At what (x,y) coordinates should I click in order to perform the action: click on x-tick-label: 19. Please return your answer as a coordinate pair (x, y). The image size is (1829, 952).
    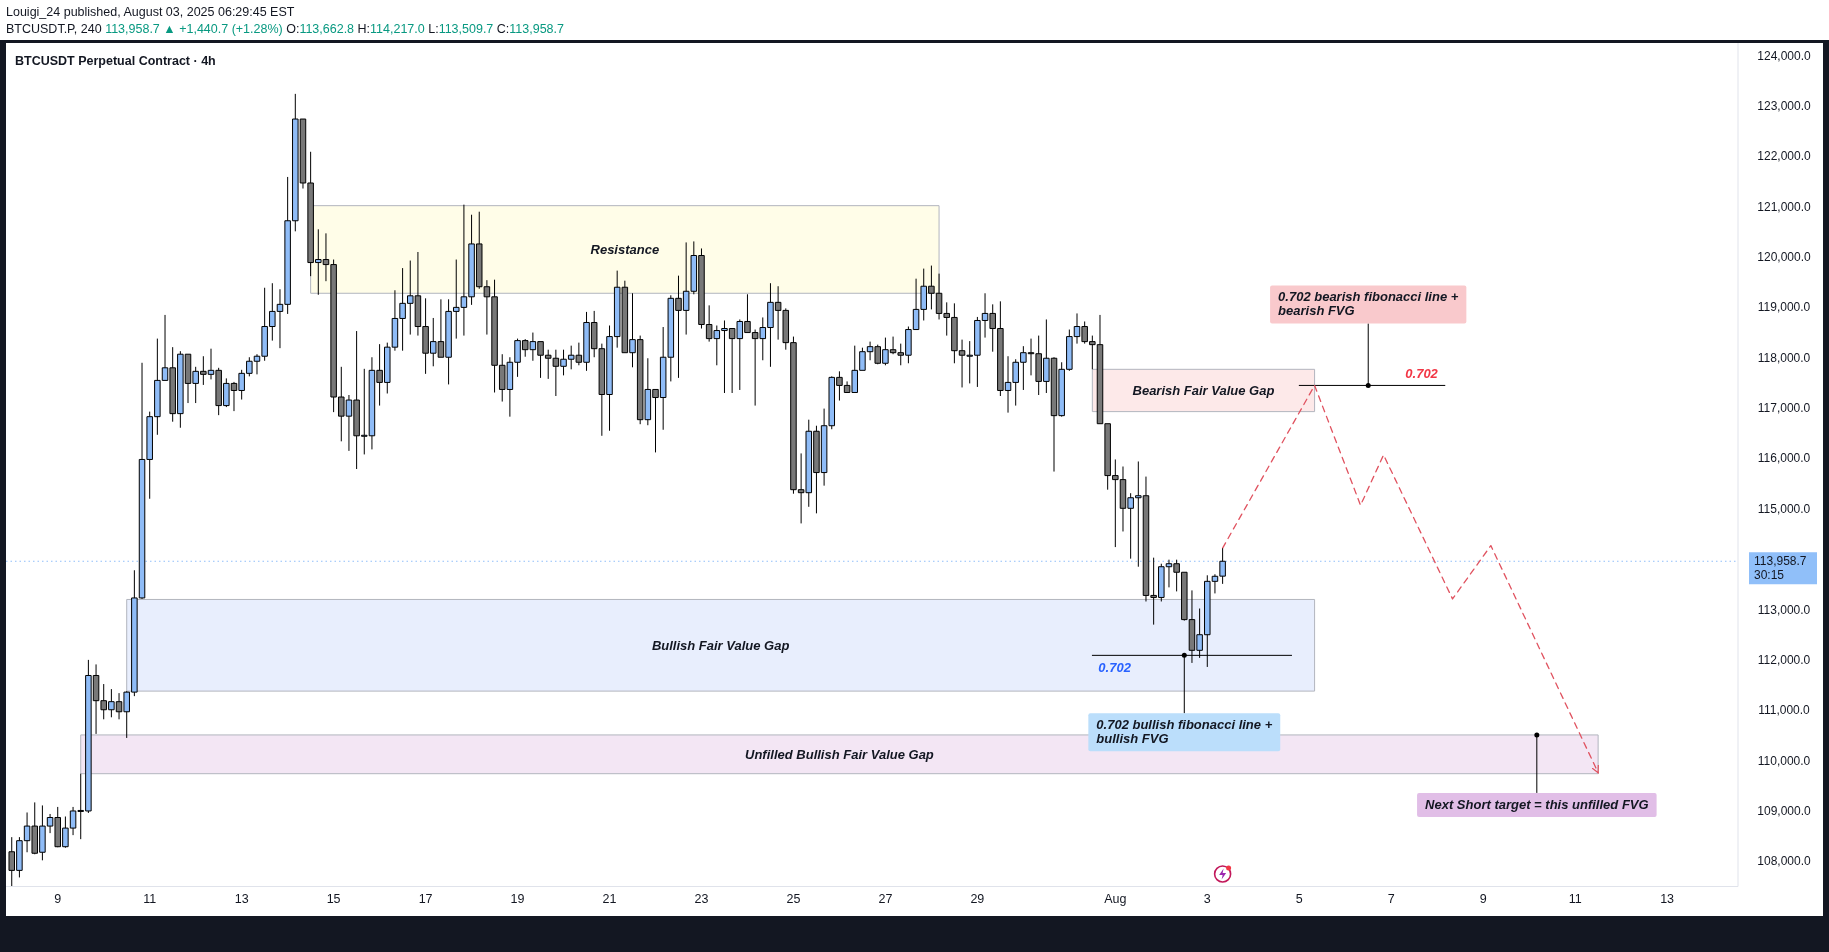
    Looking at the image, I should click on (517, 899).